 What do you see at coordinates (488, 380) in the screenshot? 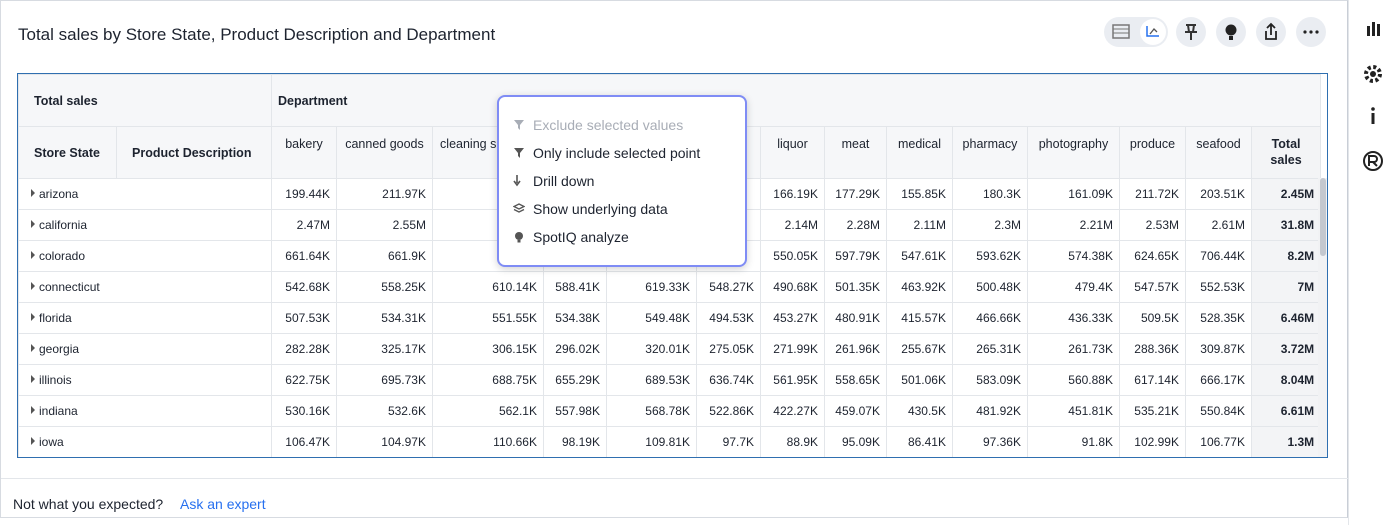
I see `cell: 688.75K` at bounding box center [488, 380].